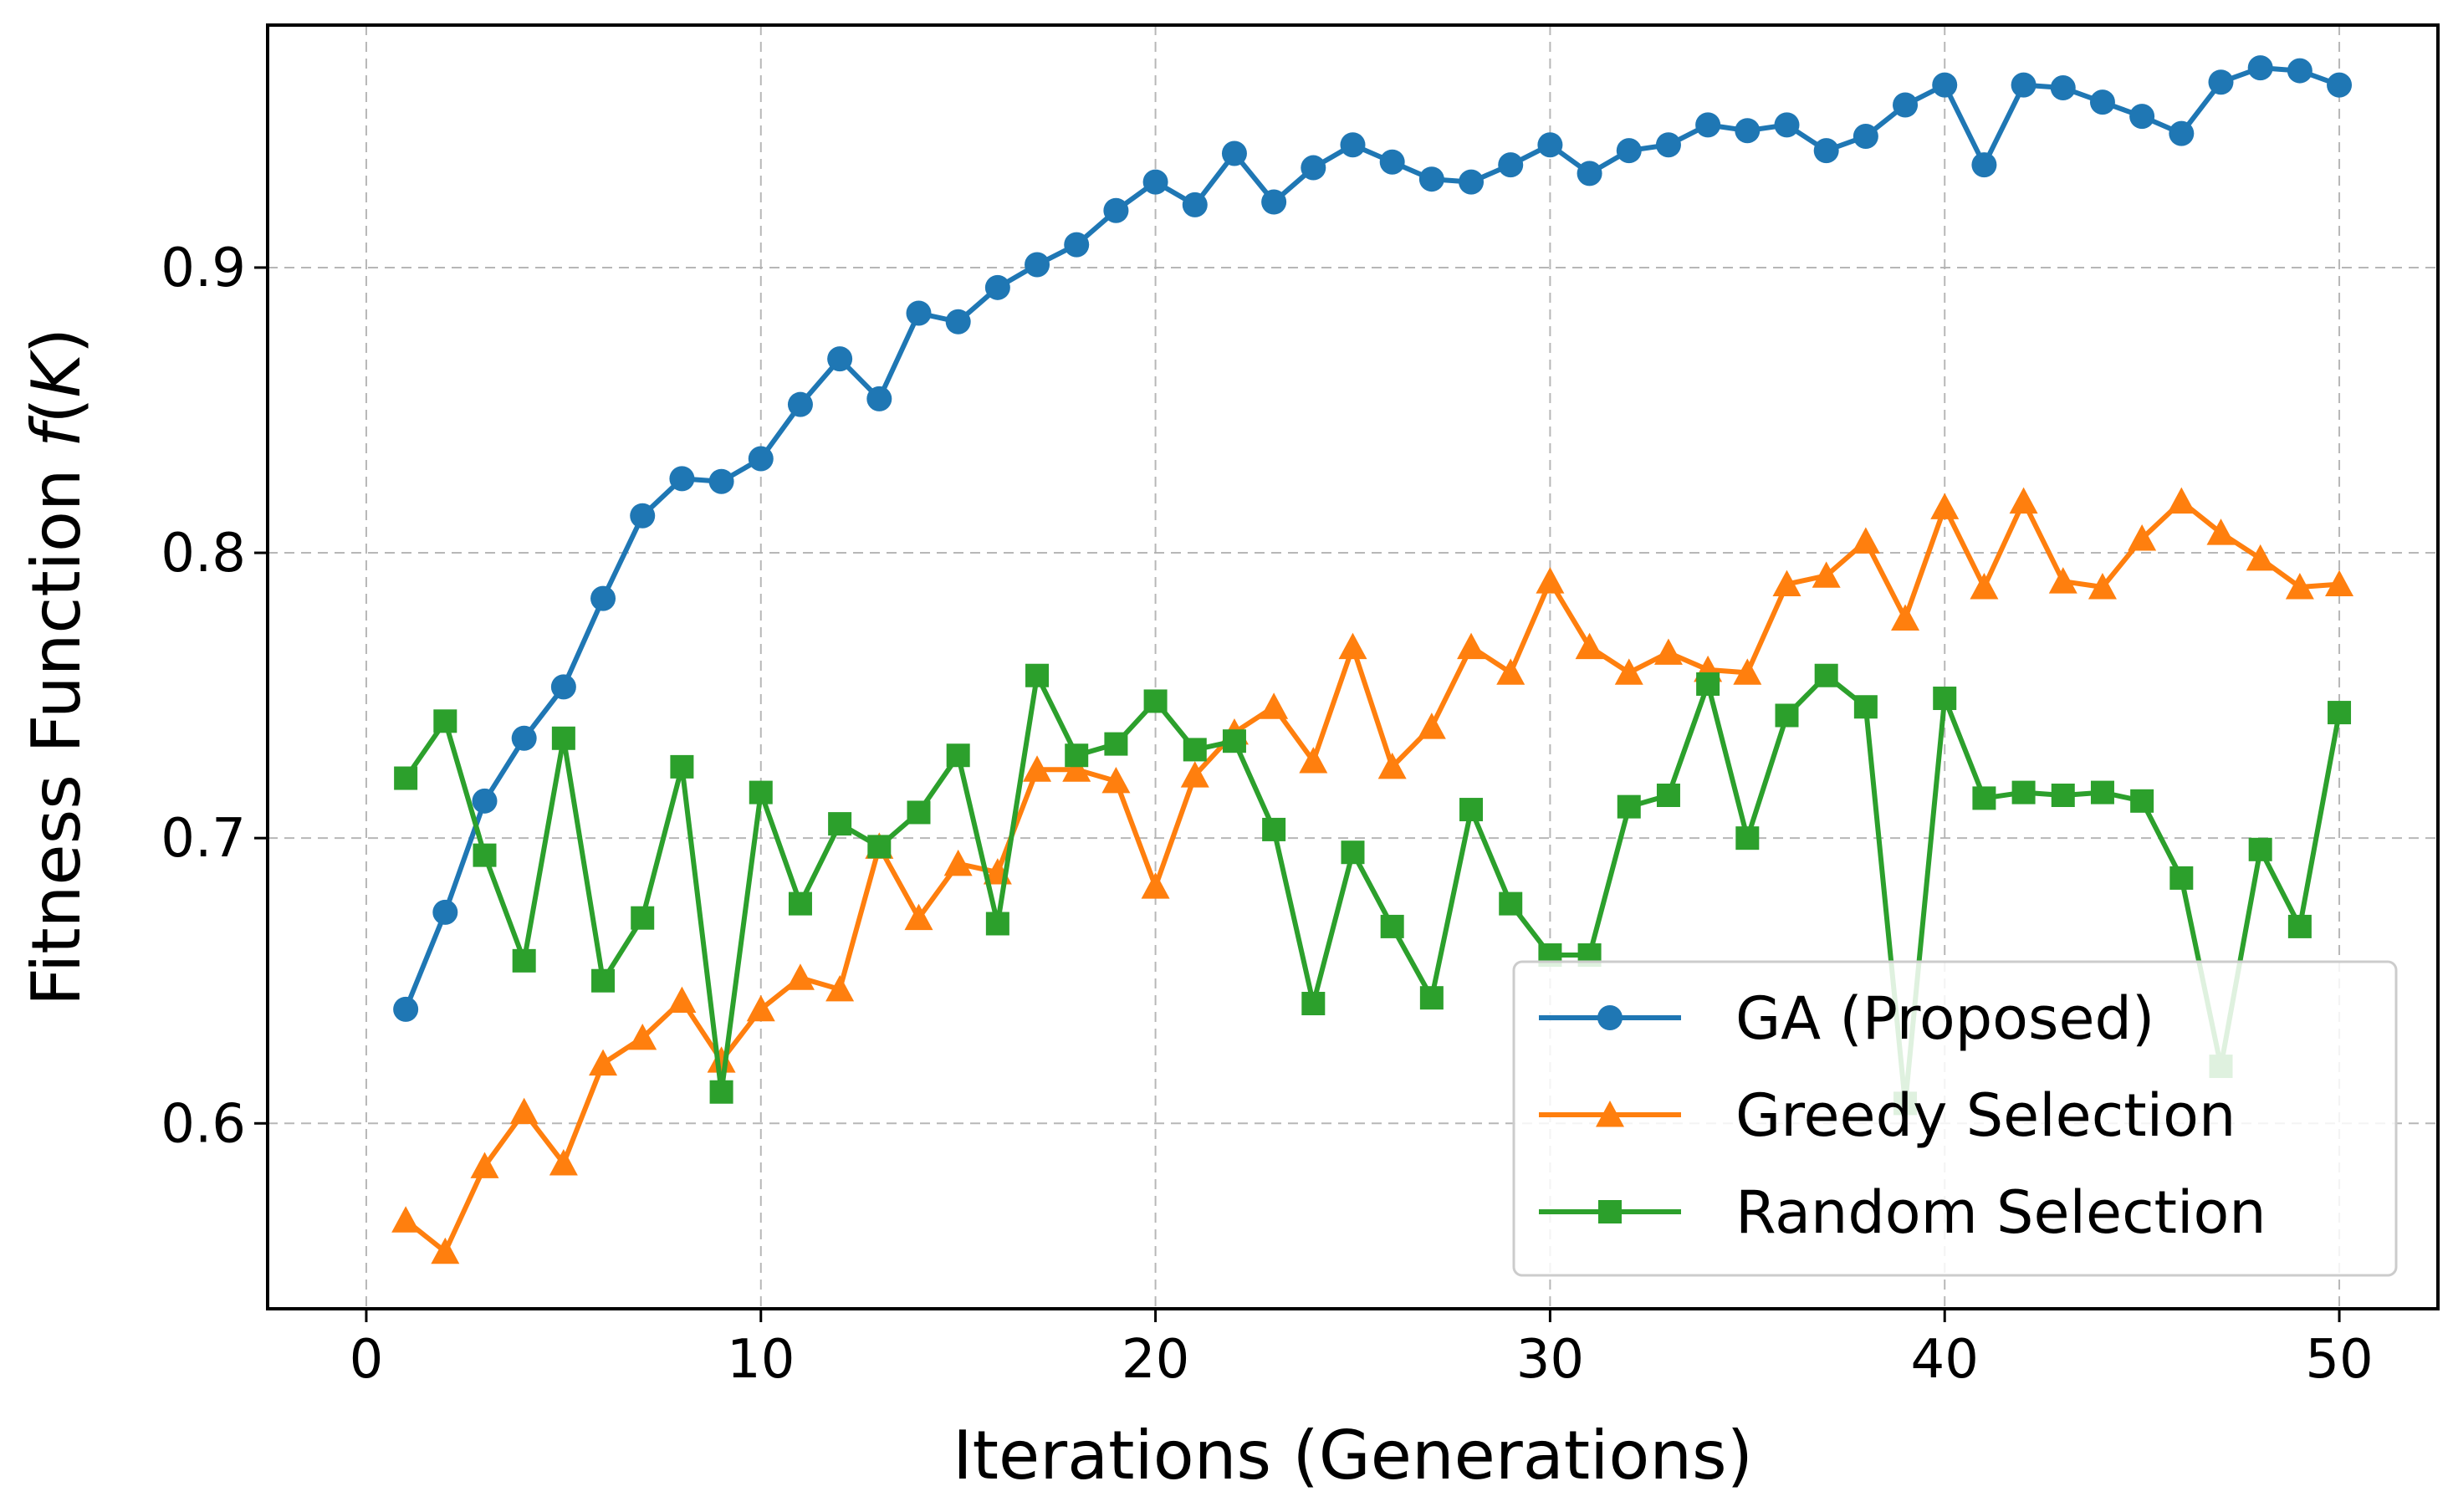 The image size is (2453, 1512). Describe the element at coordinates (1986, 1115) in the screenshot. I see `legend-label-greedy-selection: Greedy Selection` at that location.